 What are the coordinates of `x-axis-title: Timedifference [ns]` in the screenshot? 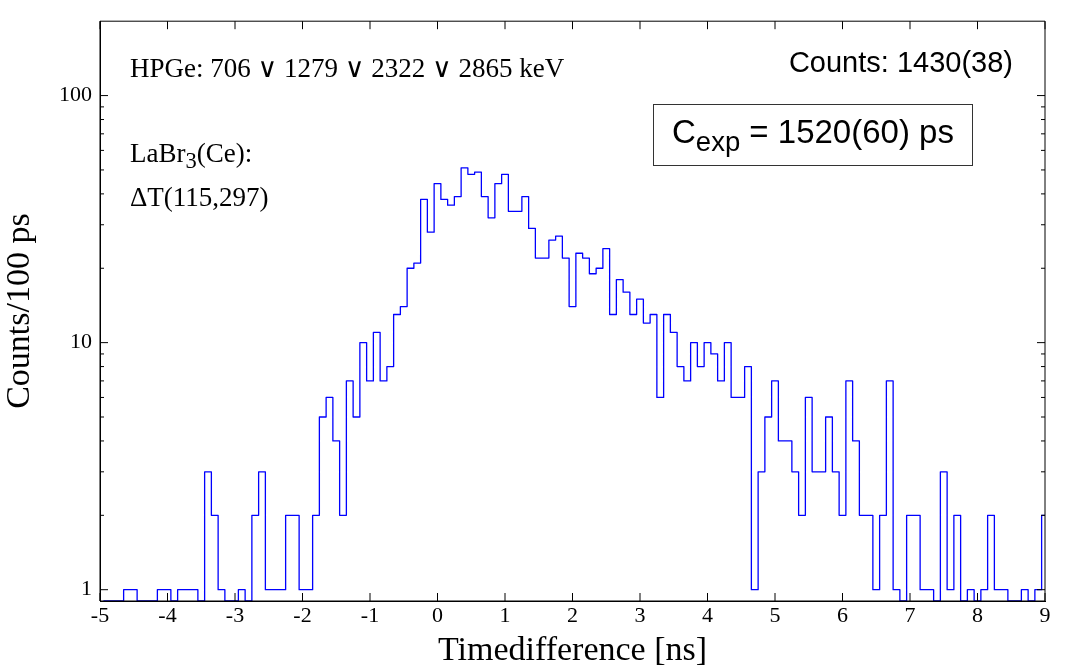 It's located at (572, 648).